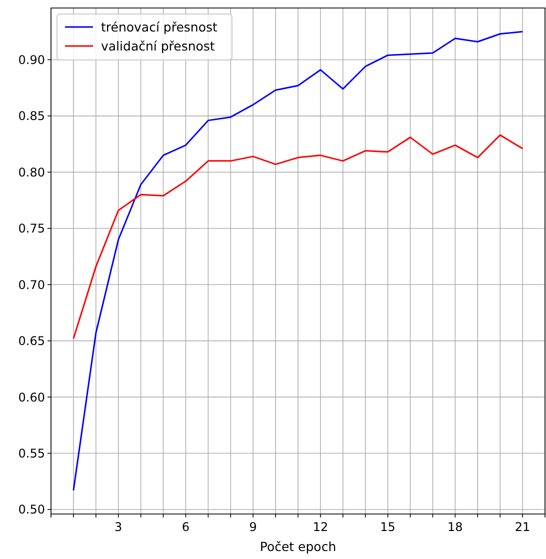  I want to click on y-tick-label: 0.50, so click(31, 509).